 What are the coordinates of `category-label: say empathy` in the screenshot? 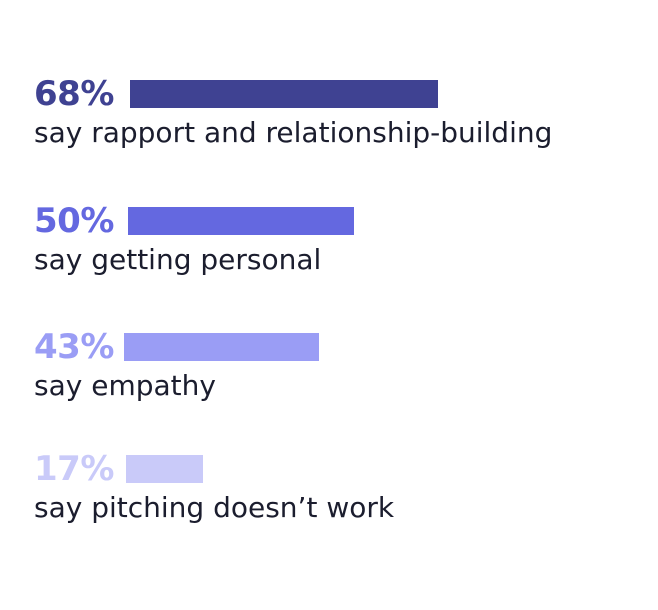 It's located at (125, 385).